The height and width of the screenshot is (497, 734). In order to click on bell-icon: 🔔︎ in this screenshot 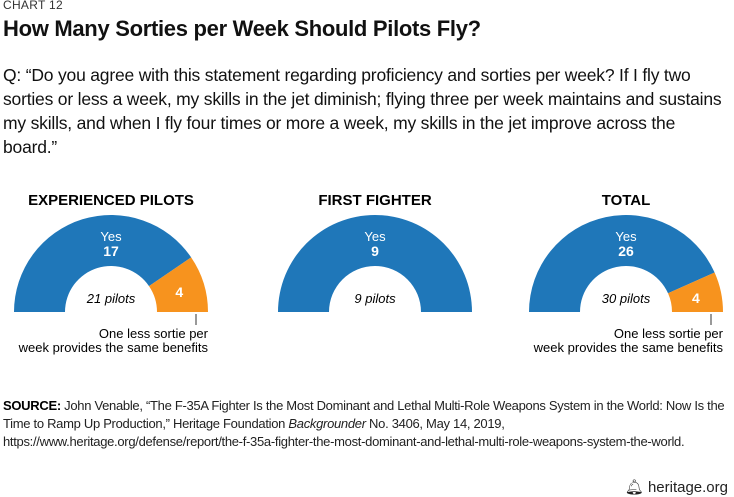, I will do `click(636, 487)`.